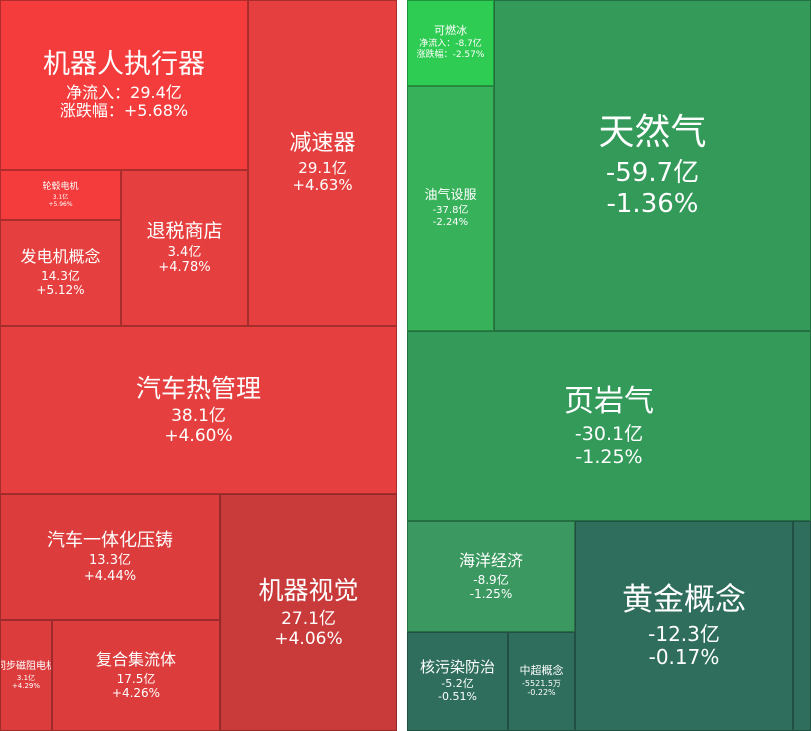 The height and width of the screenshot is (731, 811). Describe the element at coordinates (402, 365) in the screenshot. I see `panel-divider` at that location.